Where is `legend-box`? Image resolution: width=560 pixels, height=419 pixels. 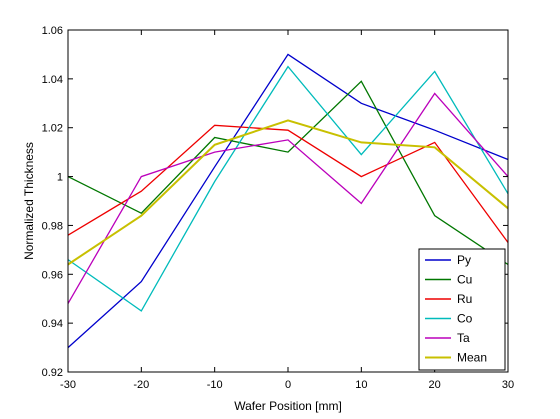
legend-box is located at coordinates (462, 309).